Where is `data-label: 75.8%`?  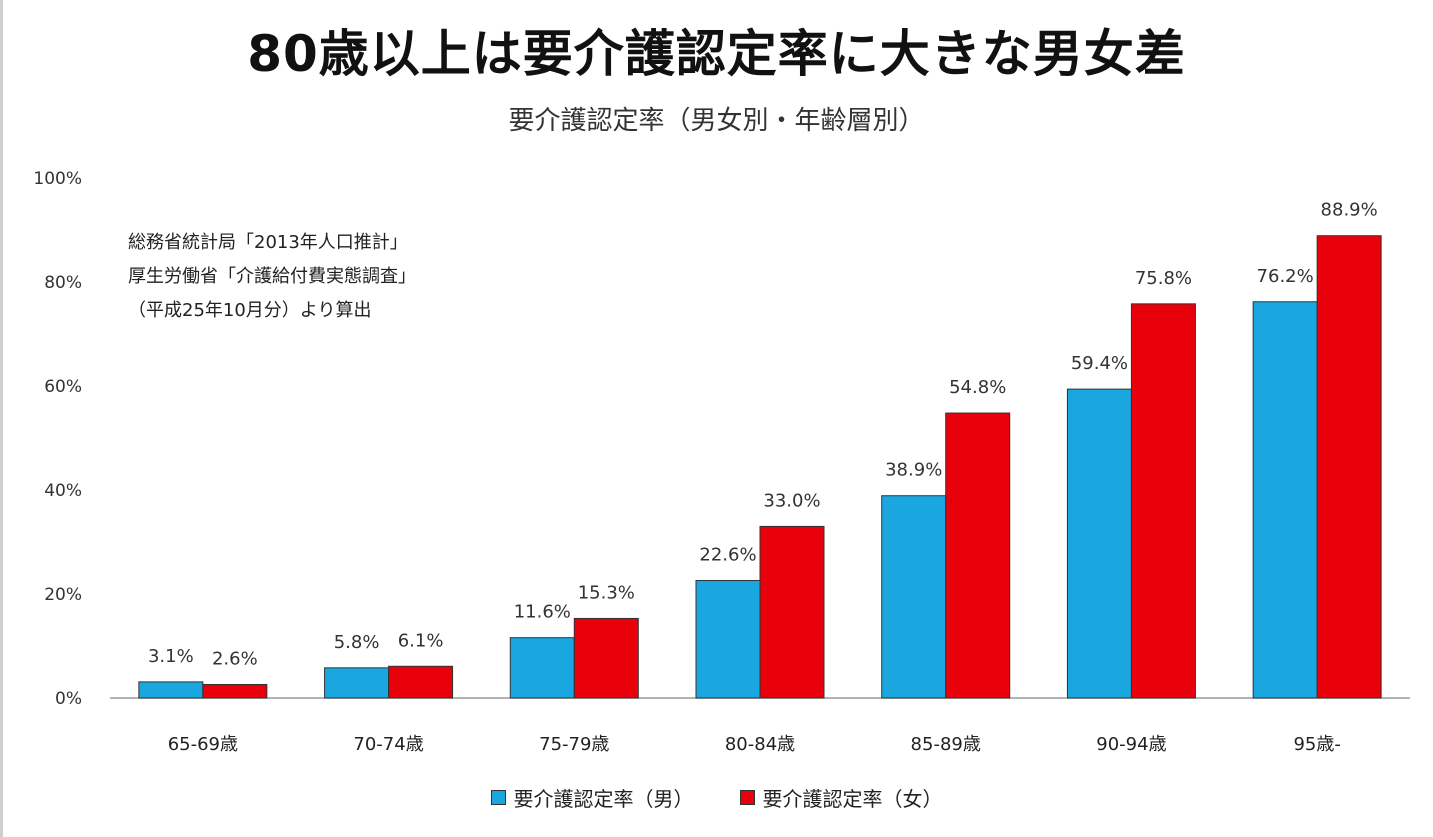
data-label: 75.8% is located at coordinates (1163, 278).